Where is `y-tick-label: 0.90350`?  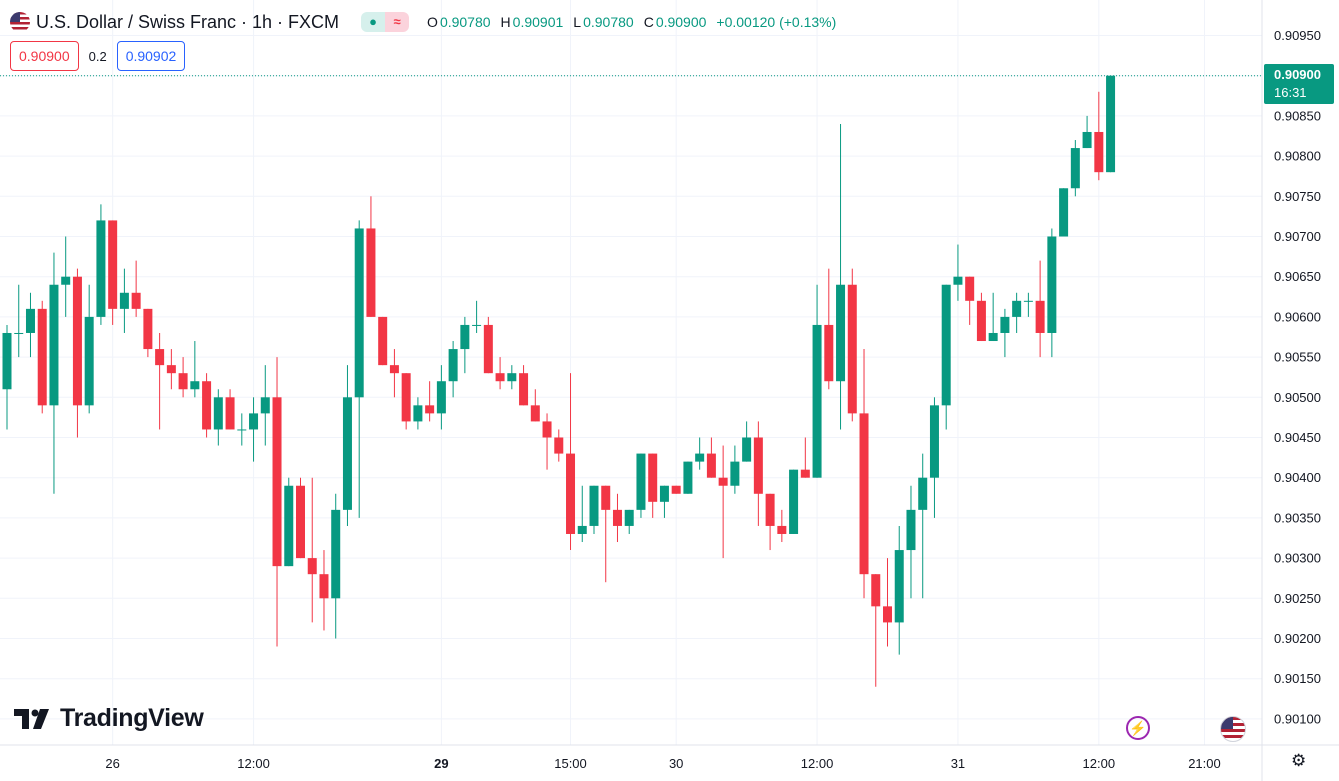 y-tick-label: 0.90350 is located at coordinates (1297, 517).